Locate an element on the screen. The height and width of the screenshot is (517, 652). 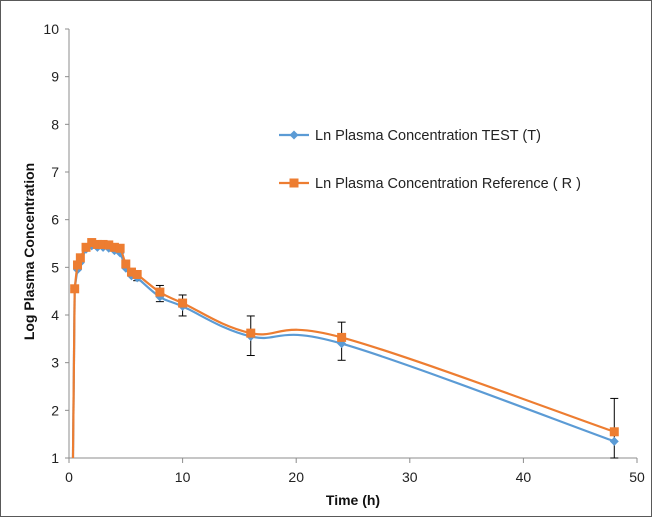
y-tick-label: 3 is located at coordinates (55, 363).